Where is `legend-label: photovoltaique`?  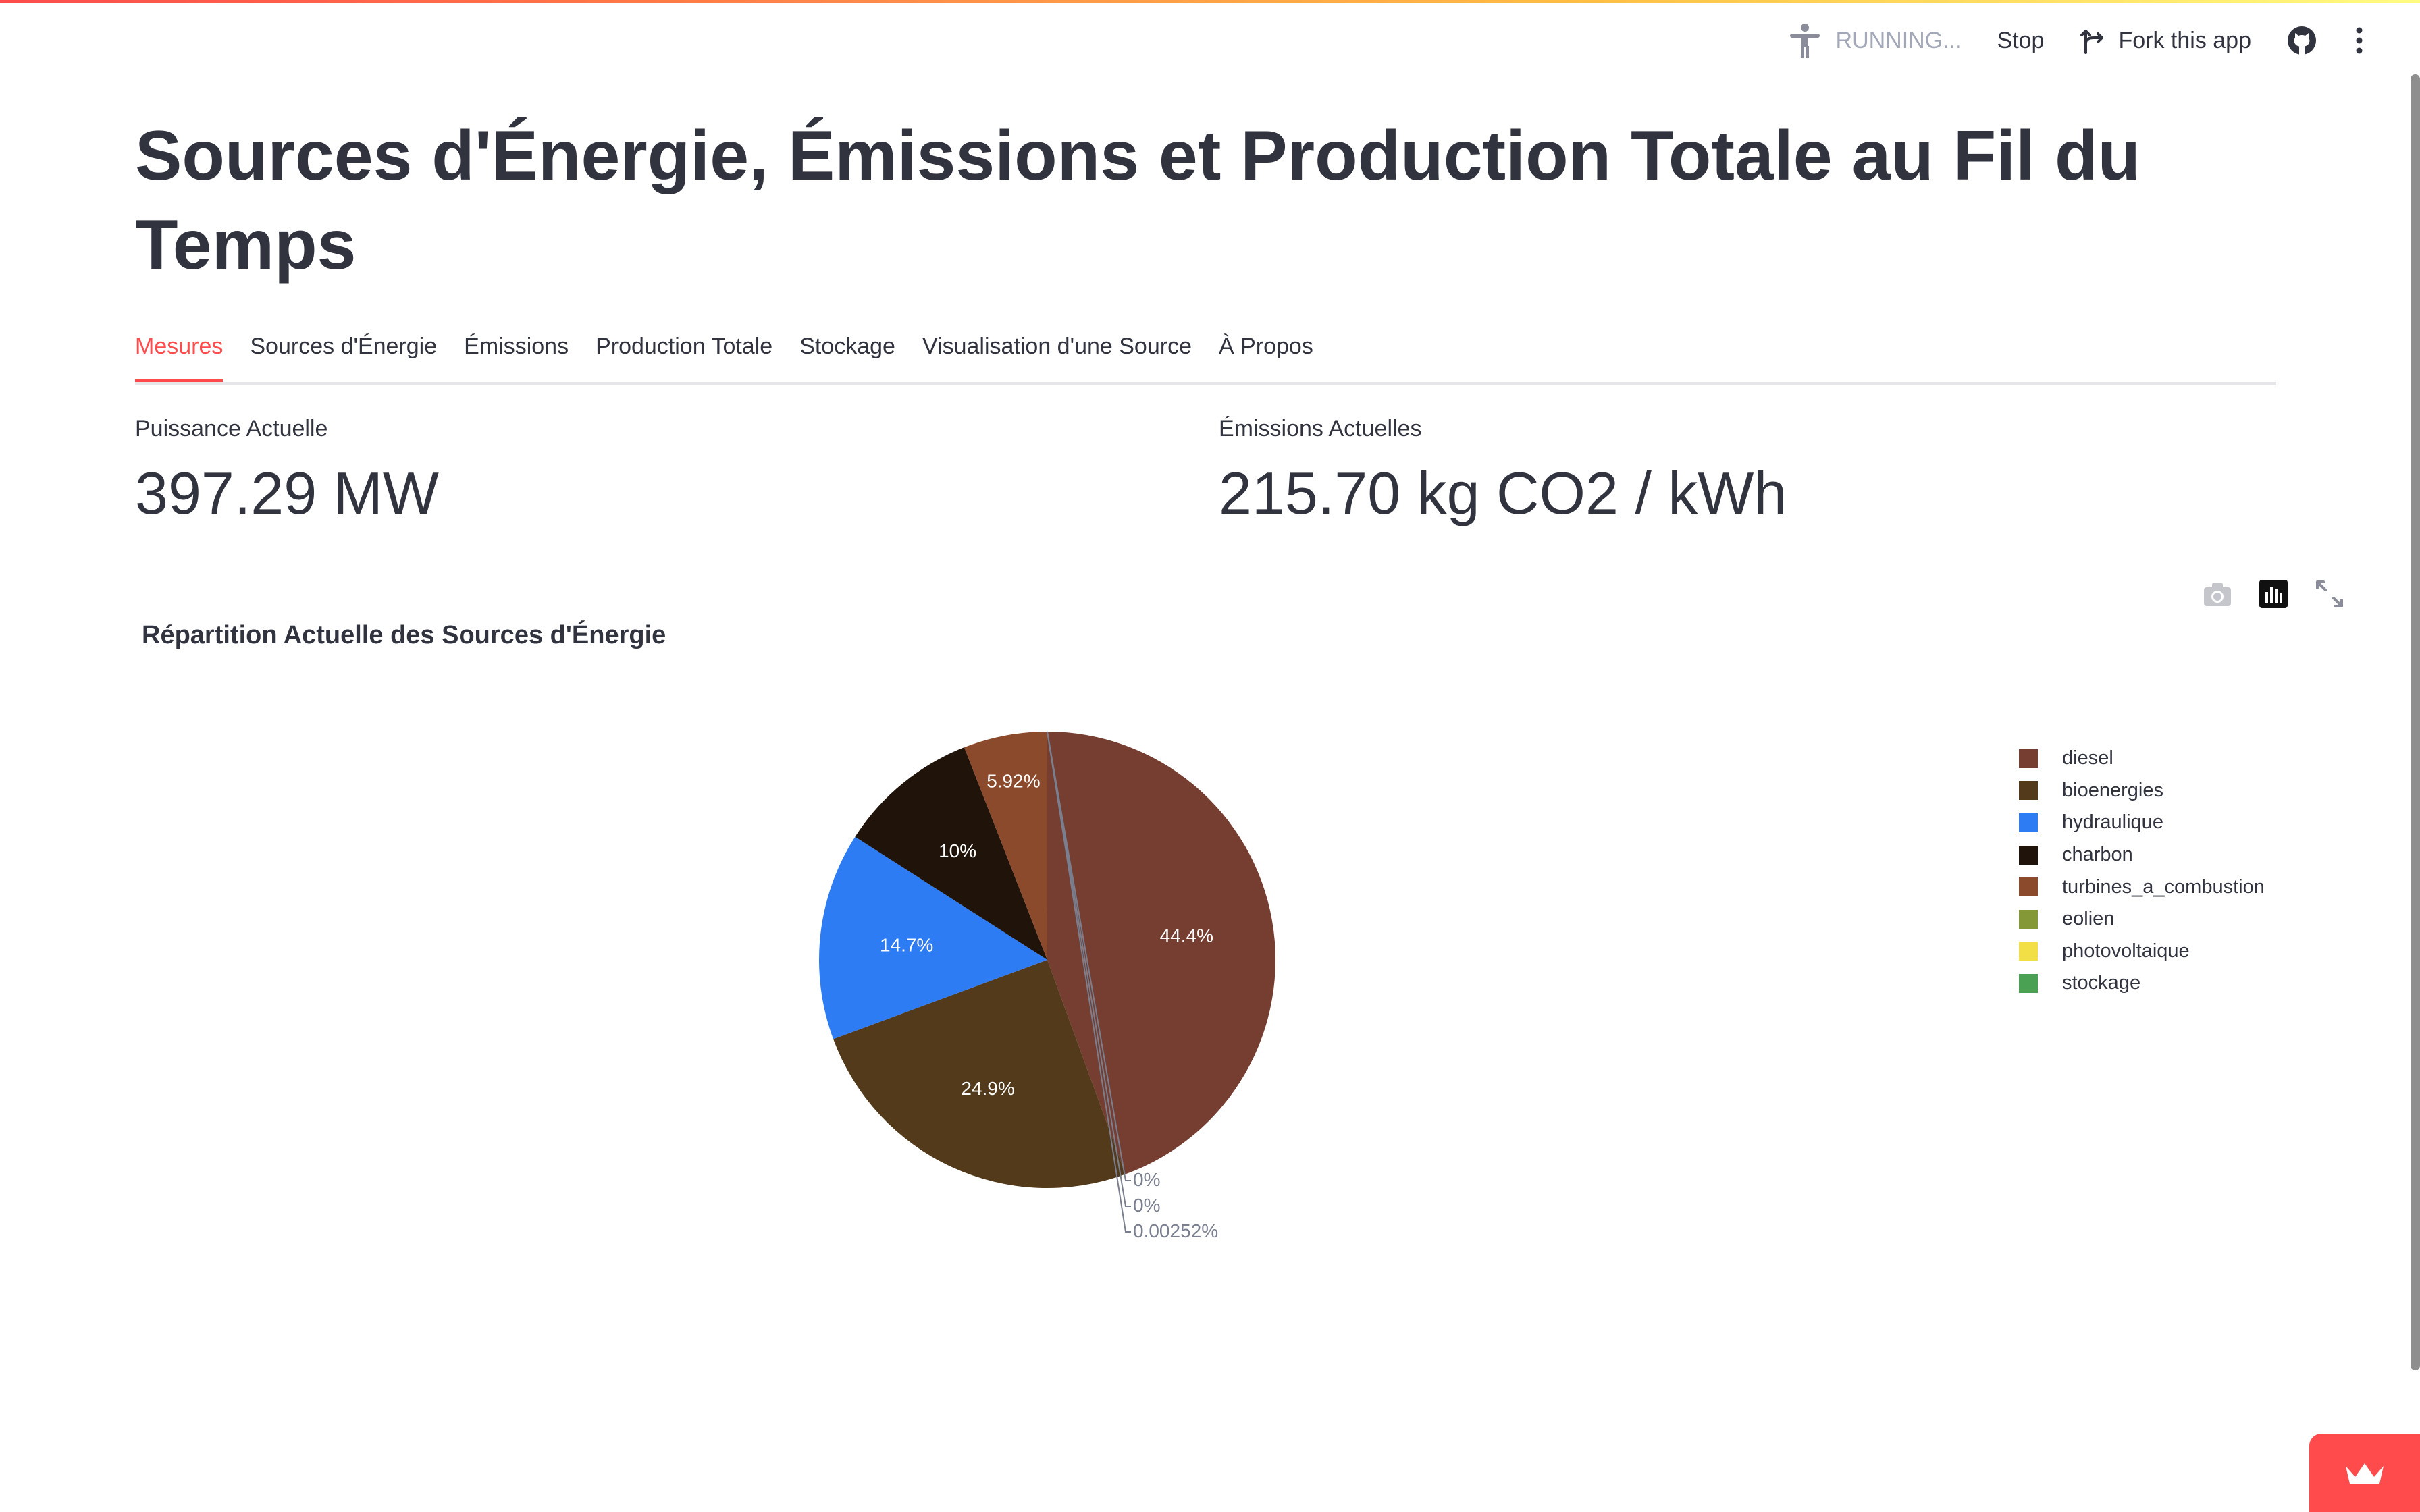
legend-label: photovoltaique is located at coordinates (2126, 951).